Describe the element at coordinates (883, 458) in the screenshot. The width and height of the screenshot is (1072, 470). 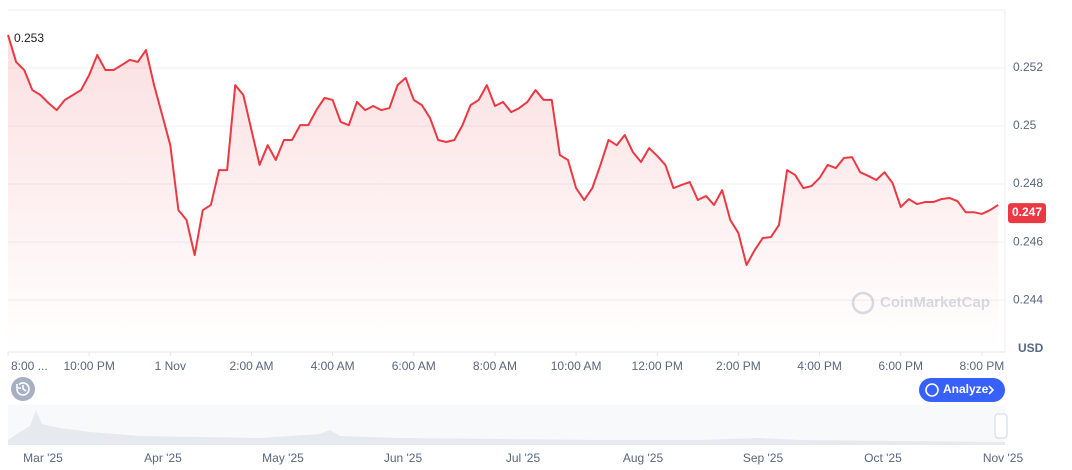
I see `navigator-label: Oct '25` at that location.